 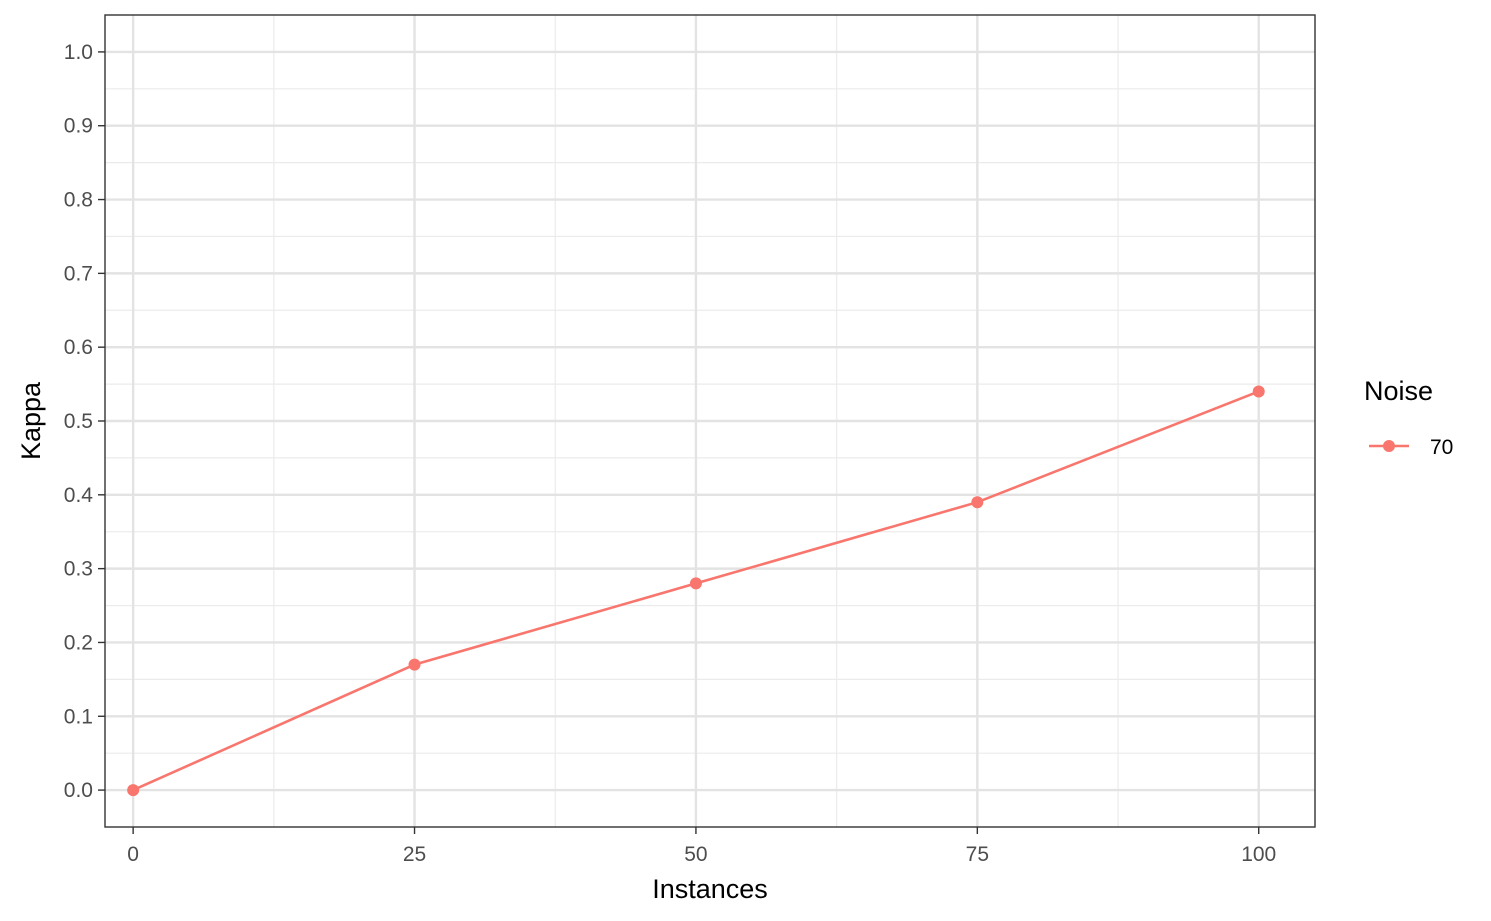 What do you see at coordinates (1258, 854) in the screenshot?
I see `x-tick-label: 100` at bounding box center [1258, 854].